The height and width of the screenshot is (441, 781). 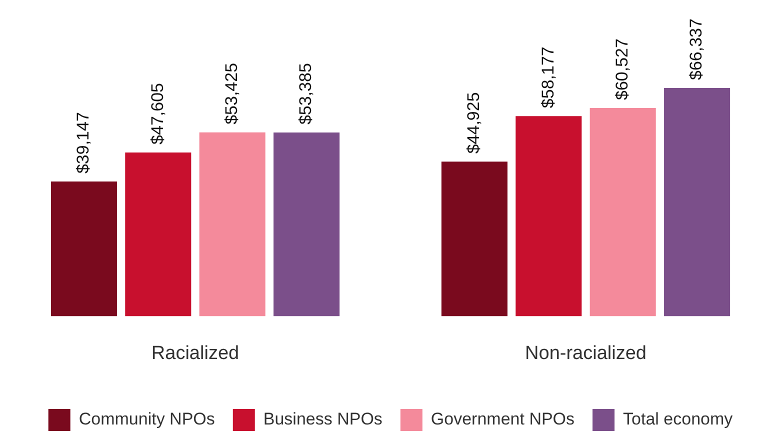 I want to click on data-label: $39,147, so click(x=83, y=143).